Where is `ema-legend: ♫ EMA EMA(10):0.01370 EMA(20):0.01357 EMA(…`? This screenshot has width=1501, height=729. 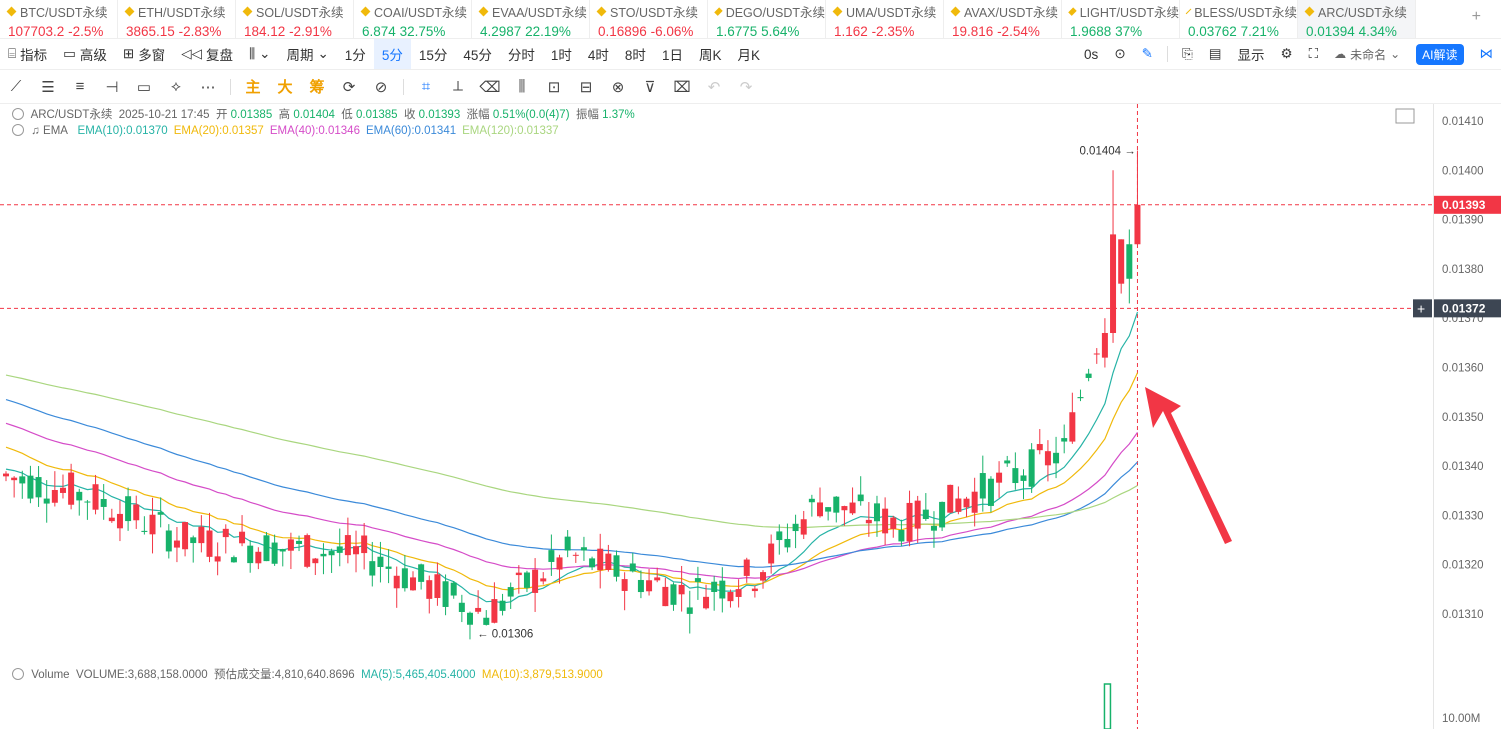
ema-legend: ♫ EMA EMA(10):0.01370 EMA(20):0.01357 EMA(… is located at coordinates (288, 130).